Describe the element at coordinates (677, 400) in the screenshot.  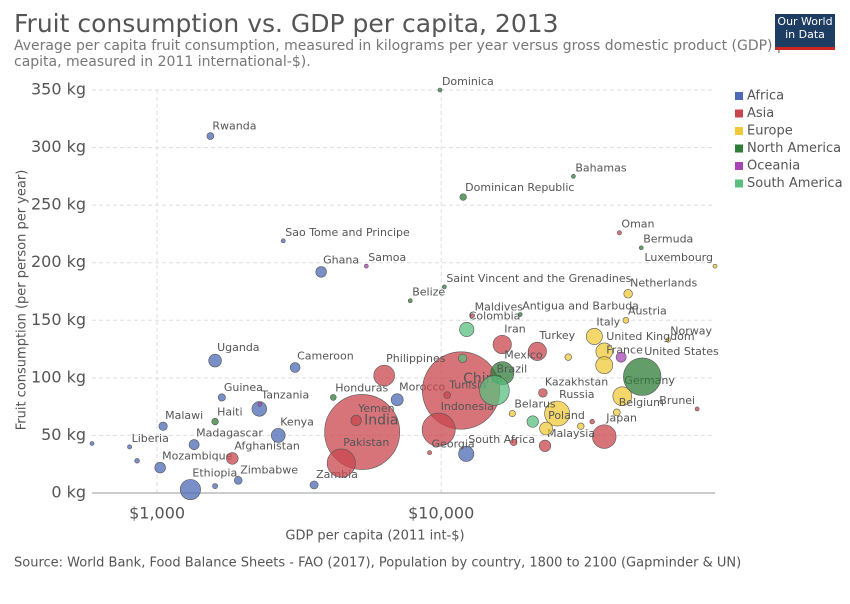
I see `point-label: Brunei` at that location.